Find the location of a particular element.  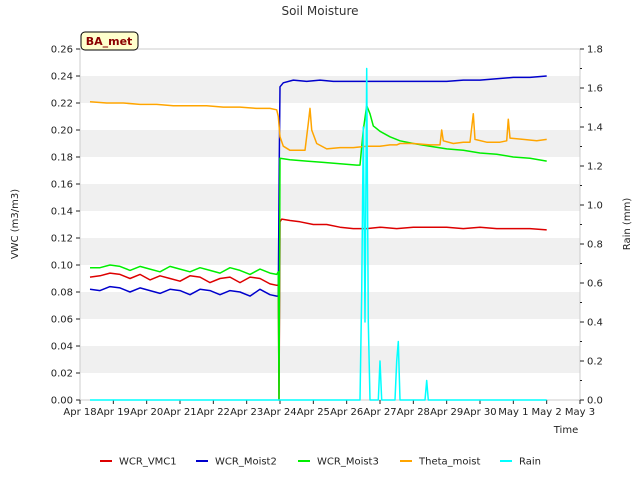

y-tick-label: 0.06 is located at coordinates (62, 320).